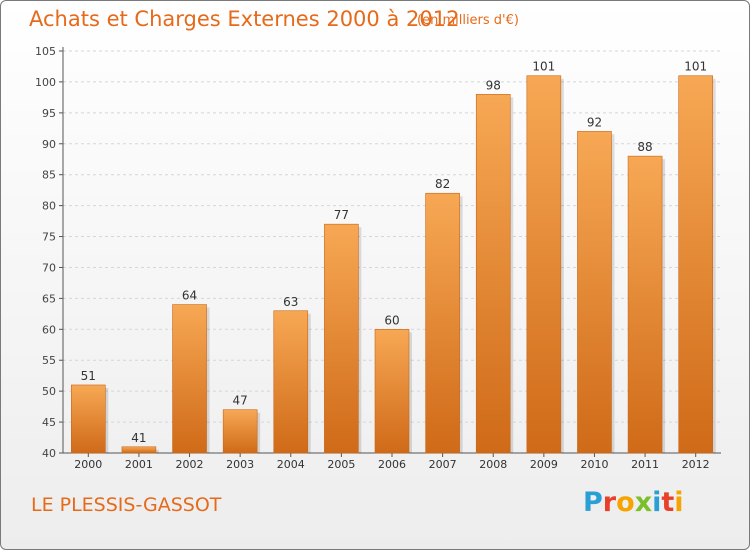 The image size is (750, 550). Describe the element at coordinates (291, 382) in the screenshot. I see `bar-2004` at that location.